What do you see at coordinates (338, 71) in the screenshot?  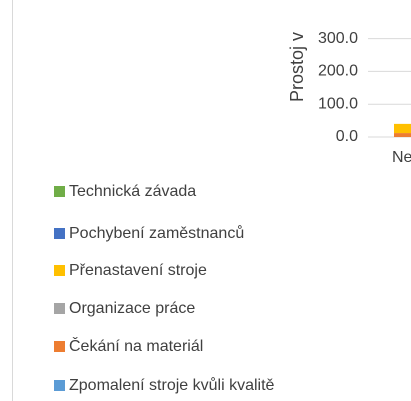 I see `y-tick-label: 200.0` at bounding box center [338, 71].